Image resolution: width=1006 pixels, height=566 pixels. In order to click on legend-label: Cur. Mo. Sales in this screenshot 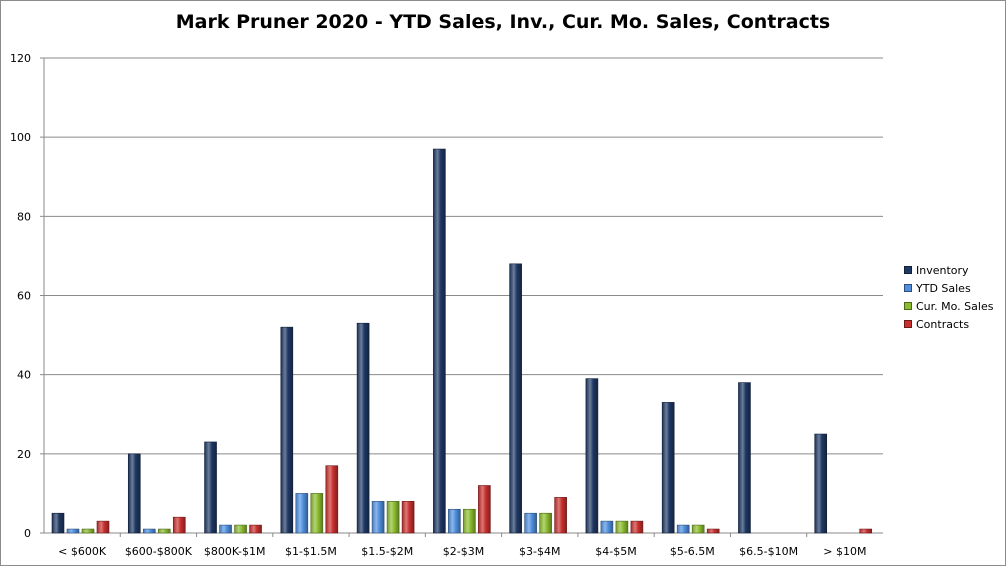, I will do `click(955, 306)`.